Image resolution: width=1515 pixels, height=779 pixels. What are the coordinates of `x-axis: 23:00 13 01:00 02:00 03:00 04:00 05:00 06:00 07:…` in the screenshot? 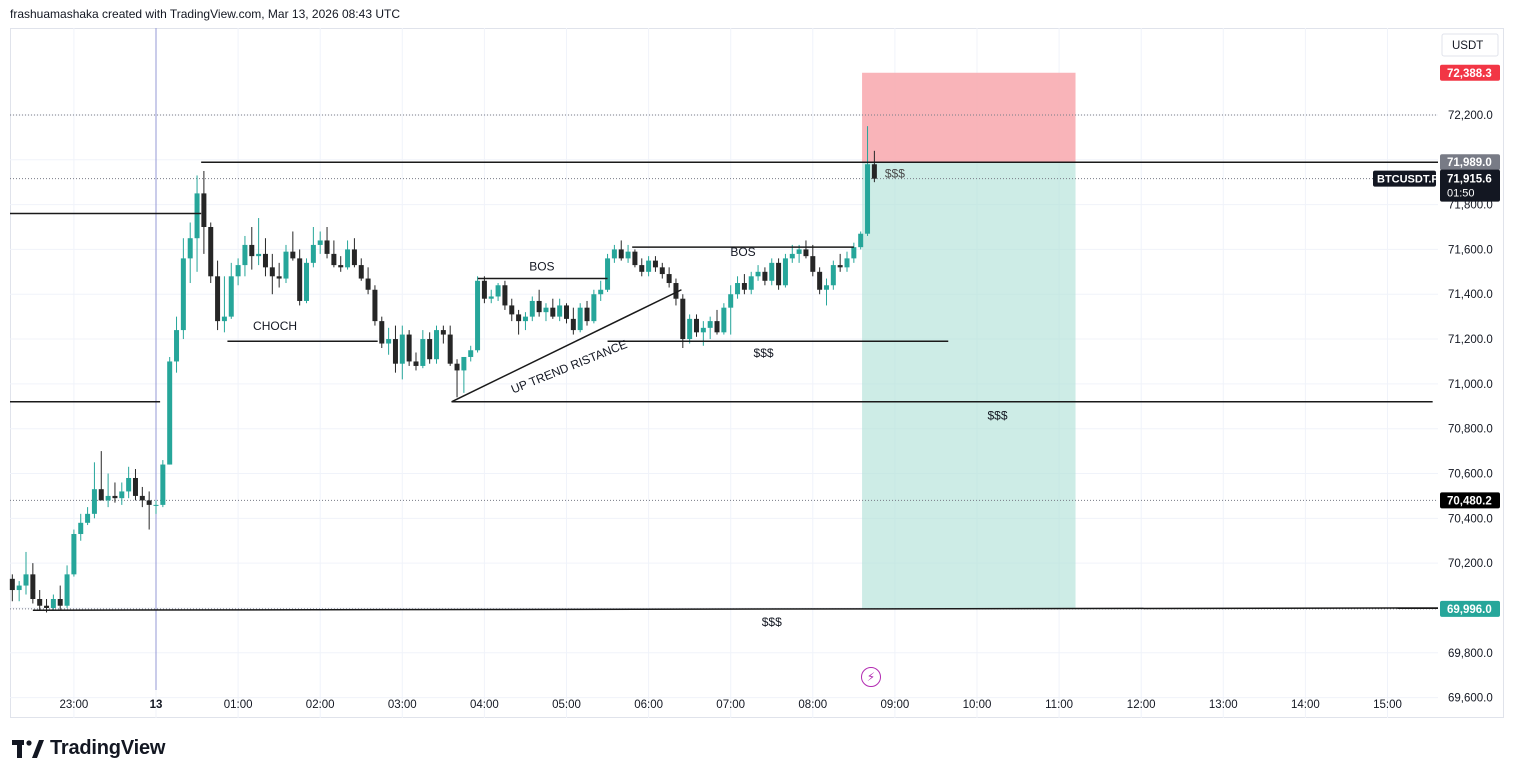 It's located at (731, 705).